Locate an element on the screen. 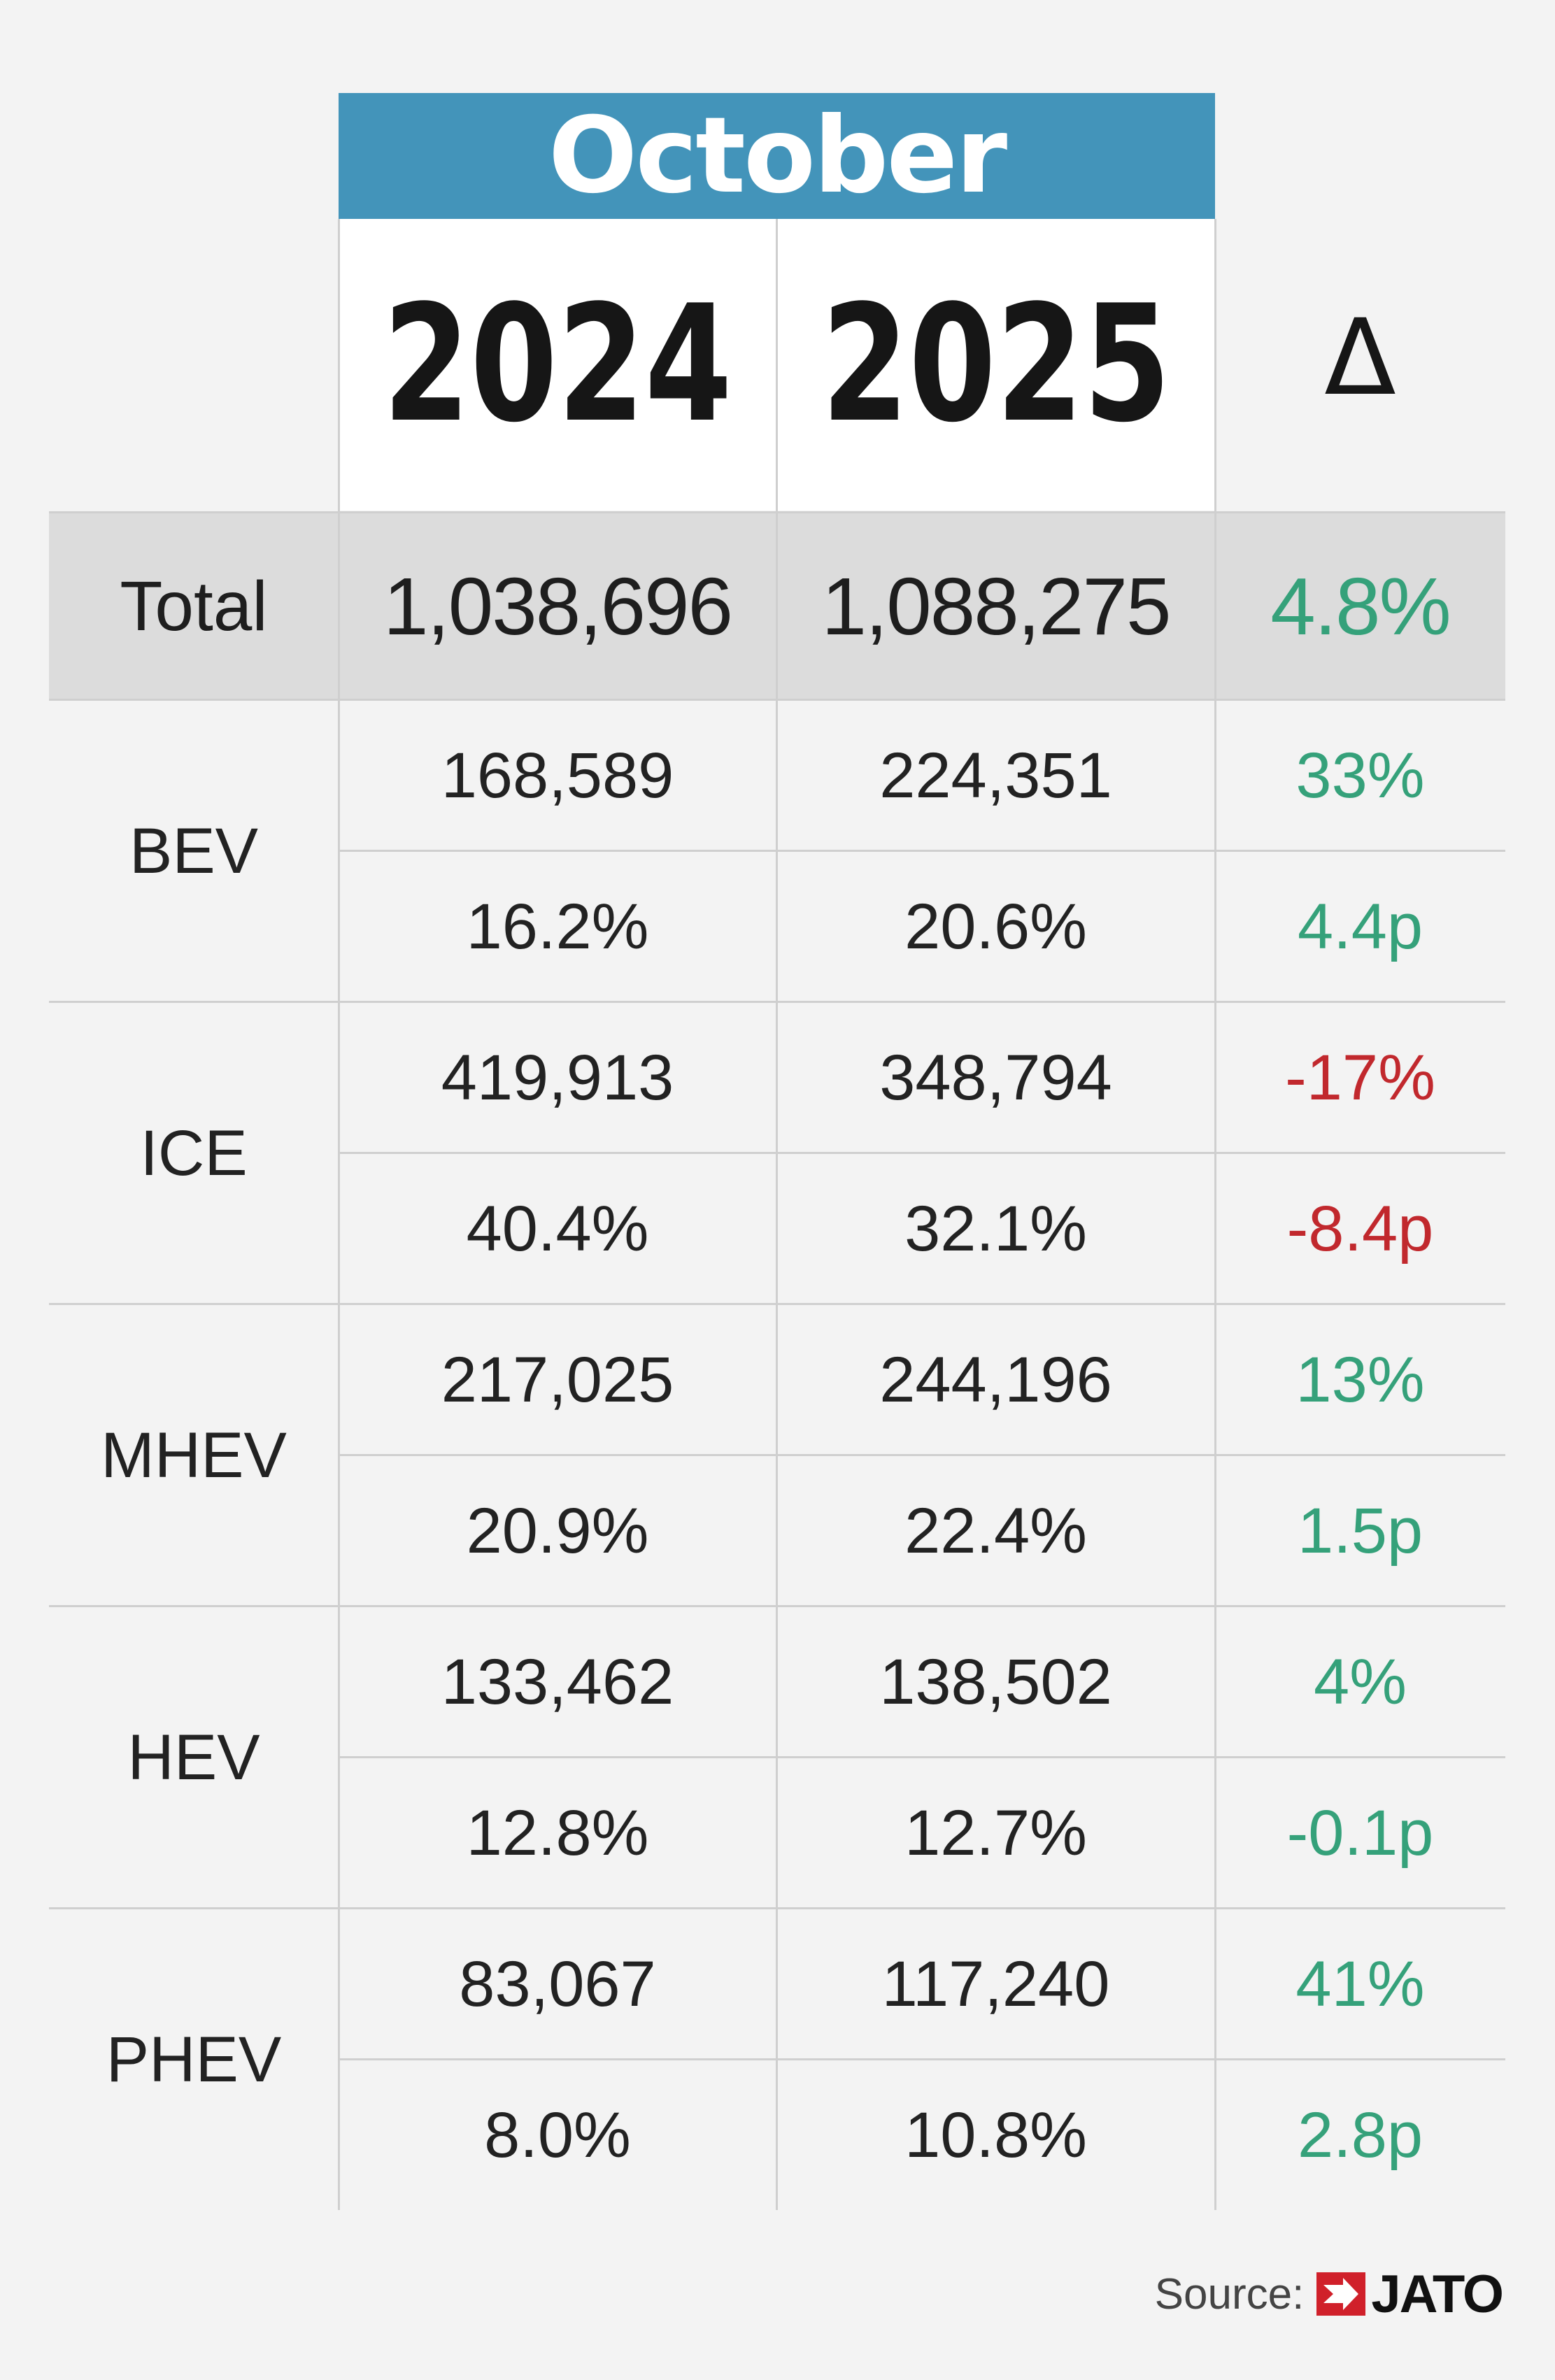 Image resolution: width=1555 pixels, height=2380 pixels. source-label: Source: is located at coordinates (1229, 2294).